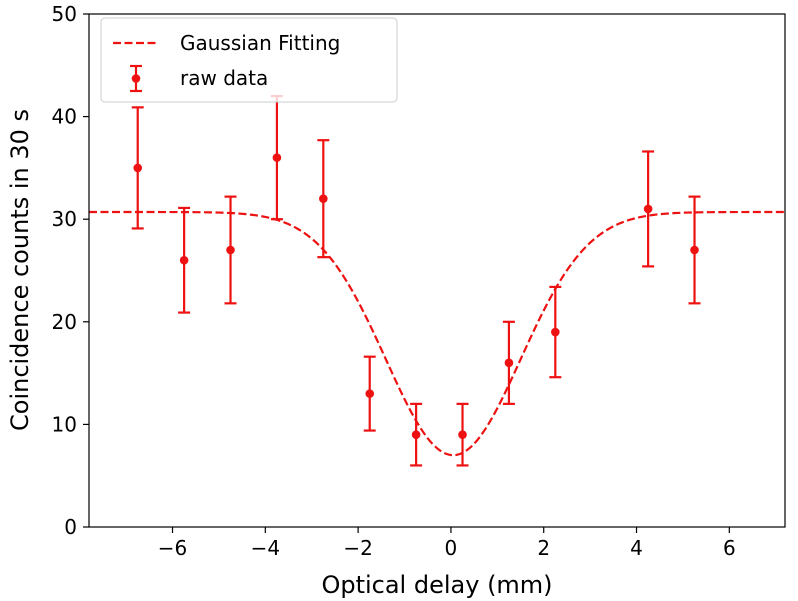 This screenshot has height=601, width=798. I want to click on y-tick-label: 30, so click(64, 219).